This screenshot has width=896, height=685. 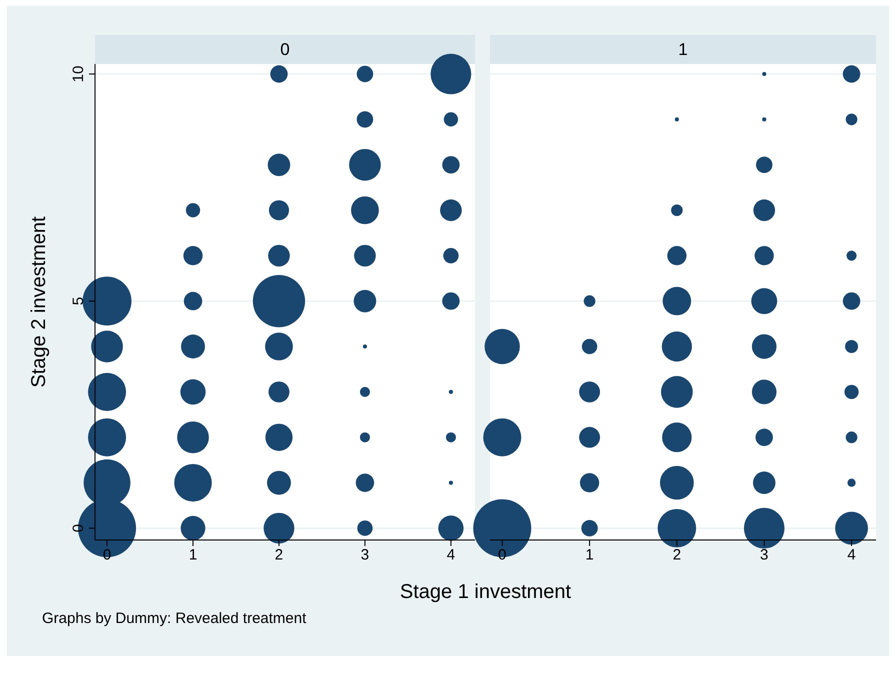 I want to click on y-tick-label: 5, so click(x=78, y=301).